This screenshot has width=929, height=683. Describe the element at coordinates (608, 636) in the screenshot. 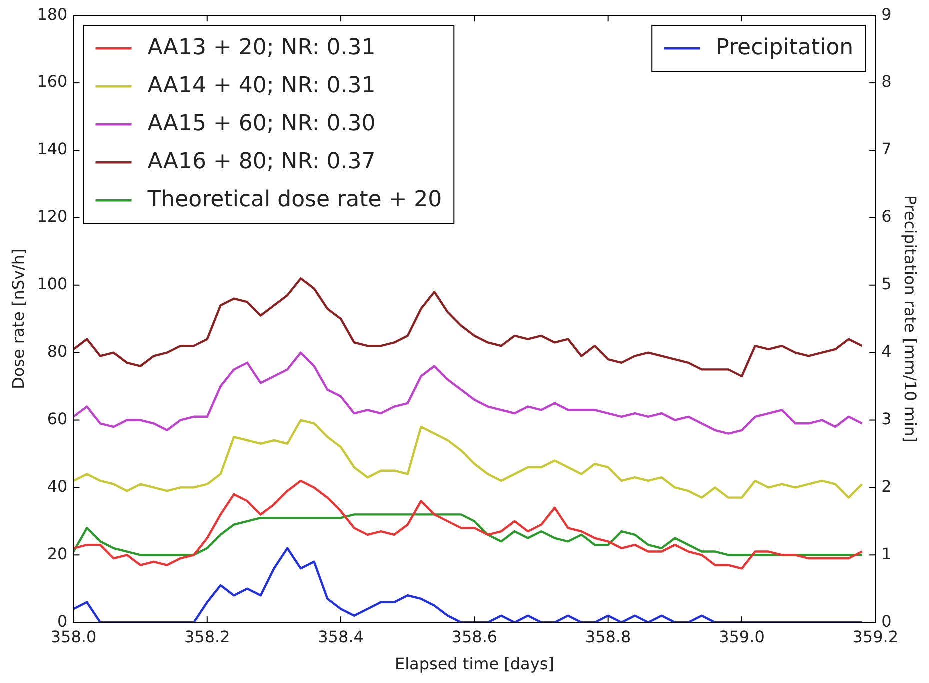

I see `x-tick-label: 358.8` at that location.